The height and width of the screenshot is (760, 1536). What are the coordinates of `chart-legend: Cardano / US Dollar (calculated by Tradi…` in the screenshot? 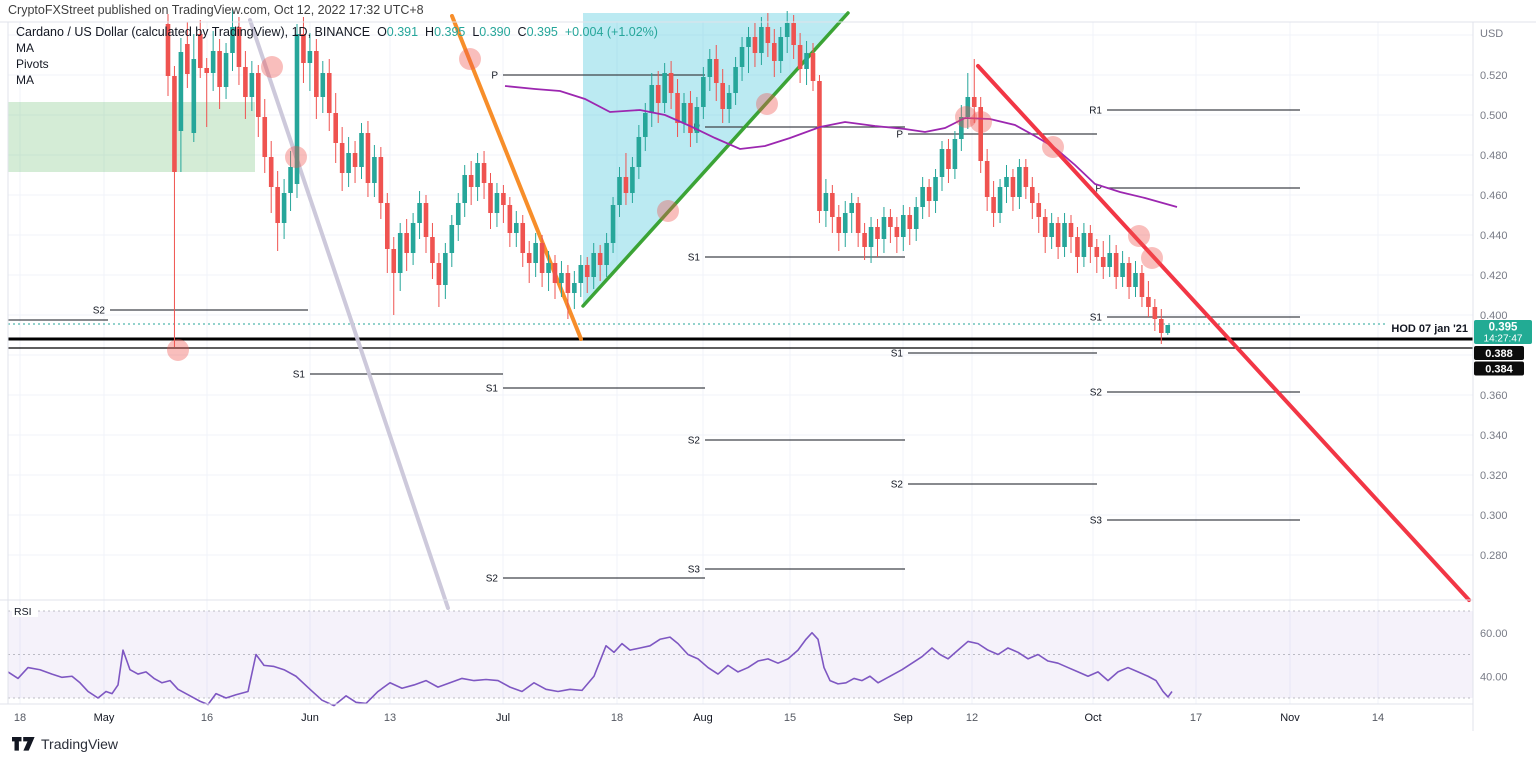 It's located at (337, 56).